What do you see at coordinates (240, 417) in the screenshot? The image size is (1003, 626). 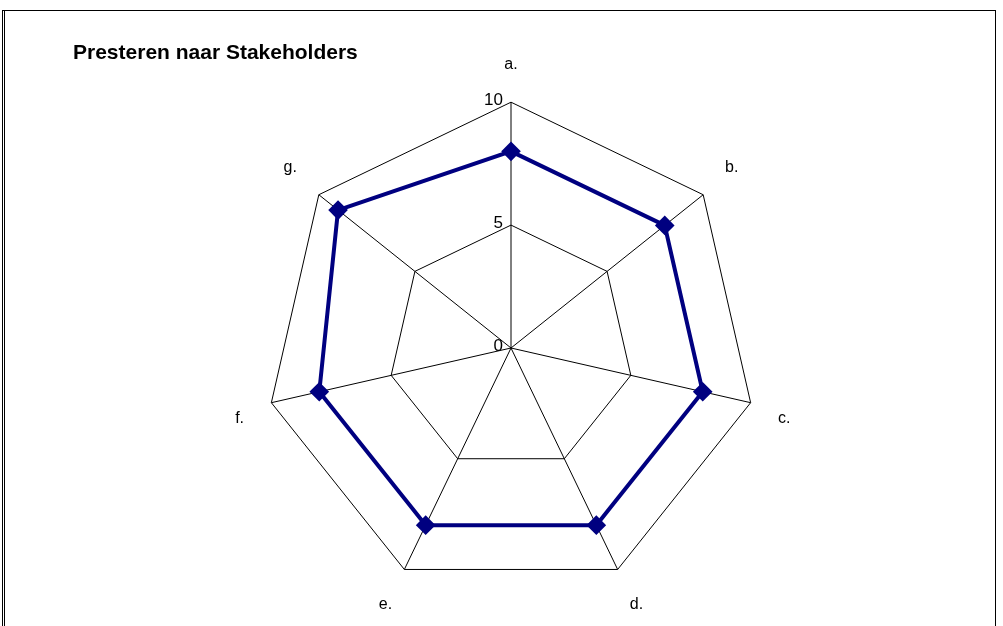 I see `spoke-label: f.` at bounding box center [240, 417].